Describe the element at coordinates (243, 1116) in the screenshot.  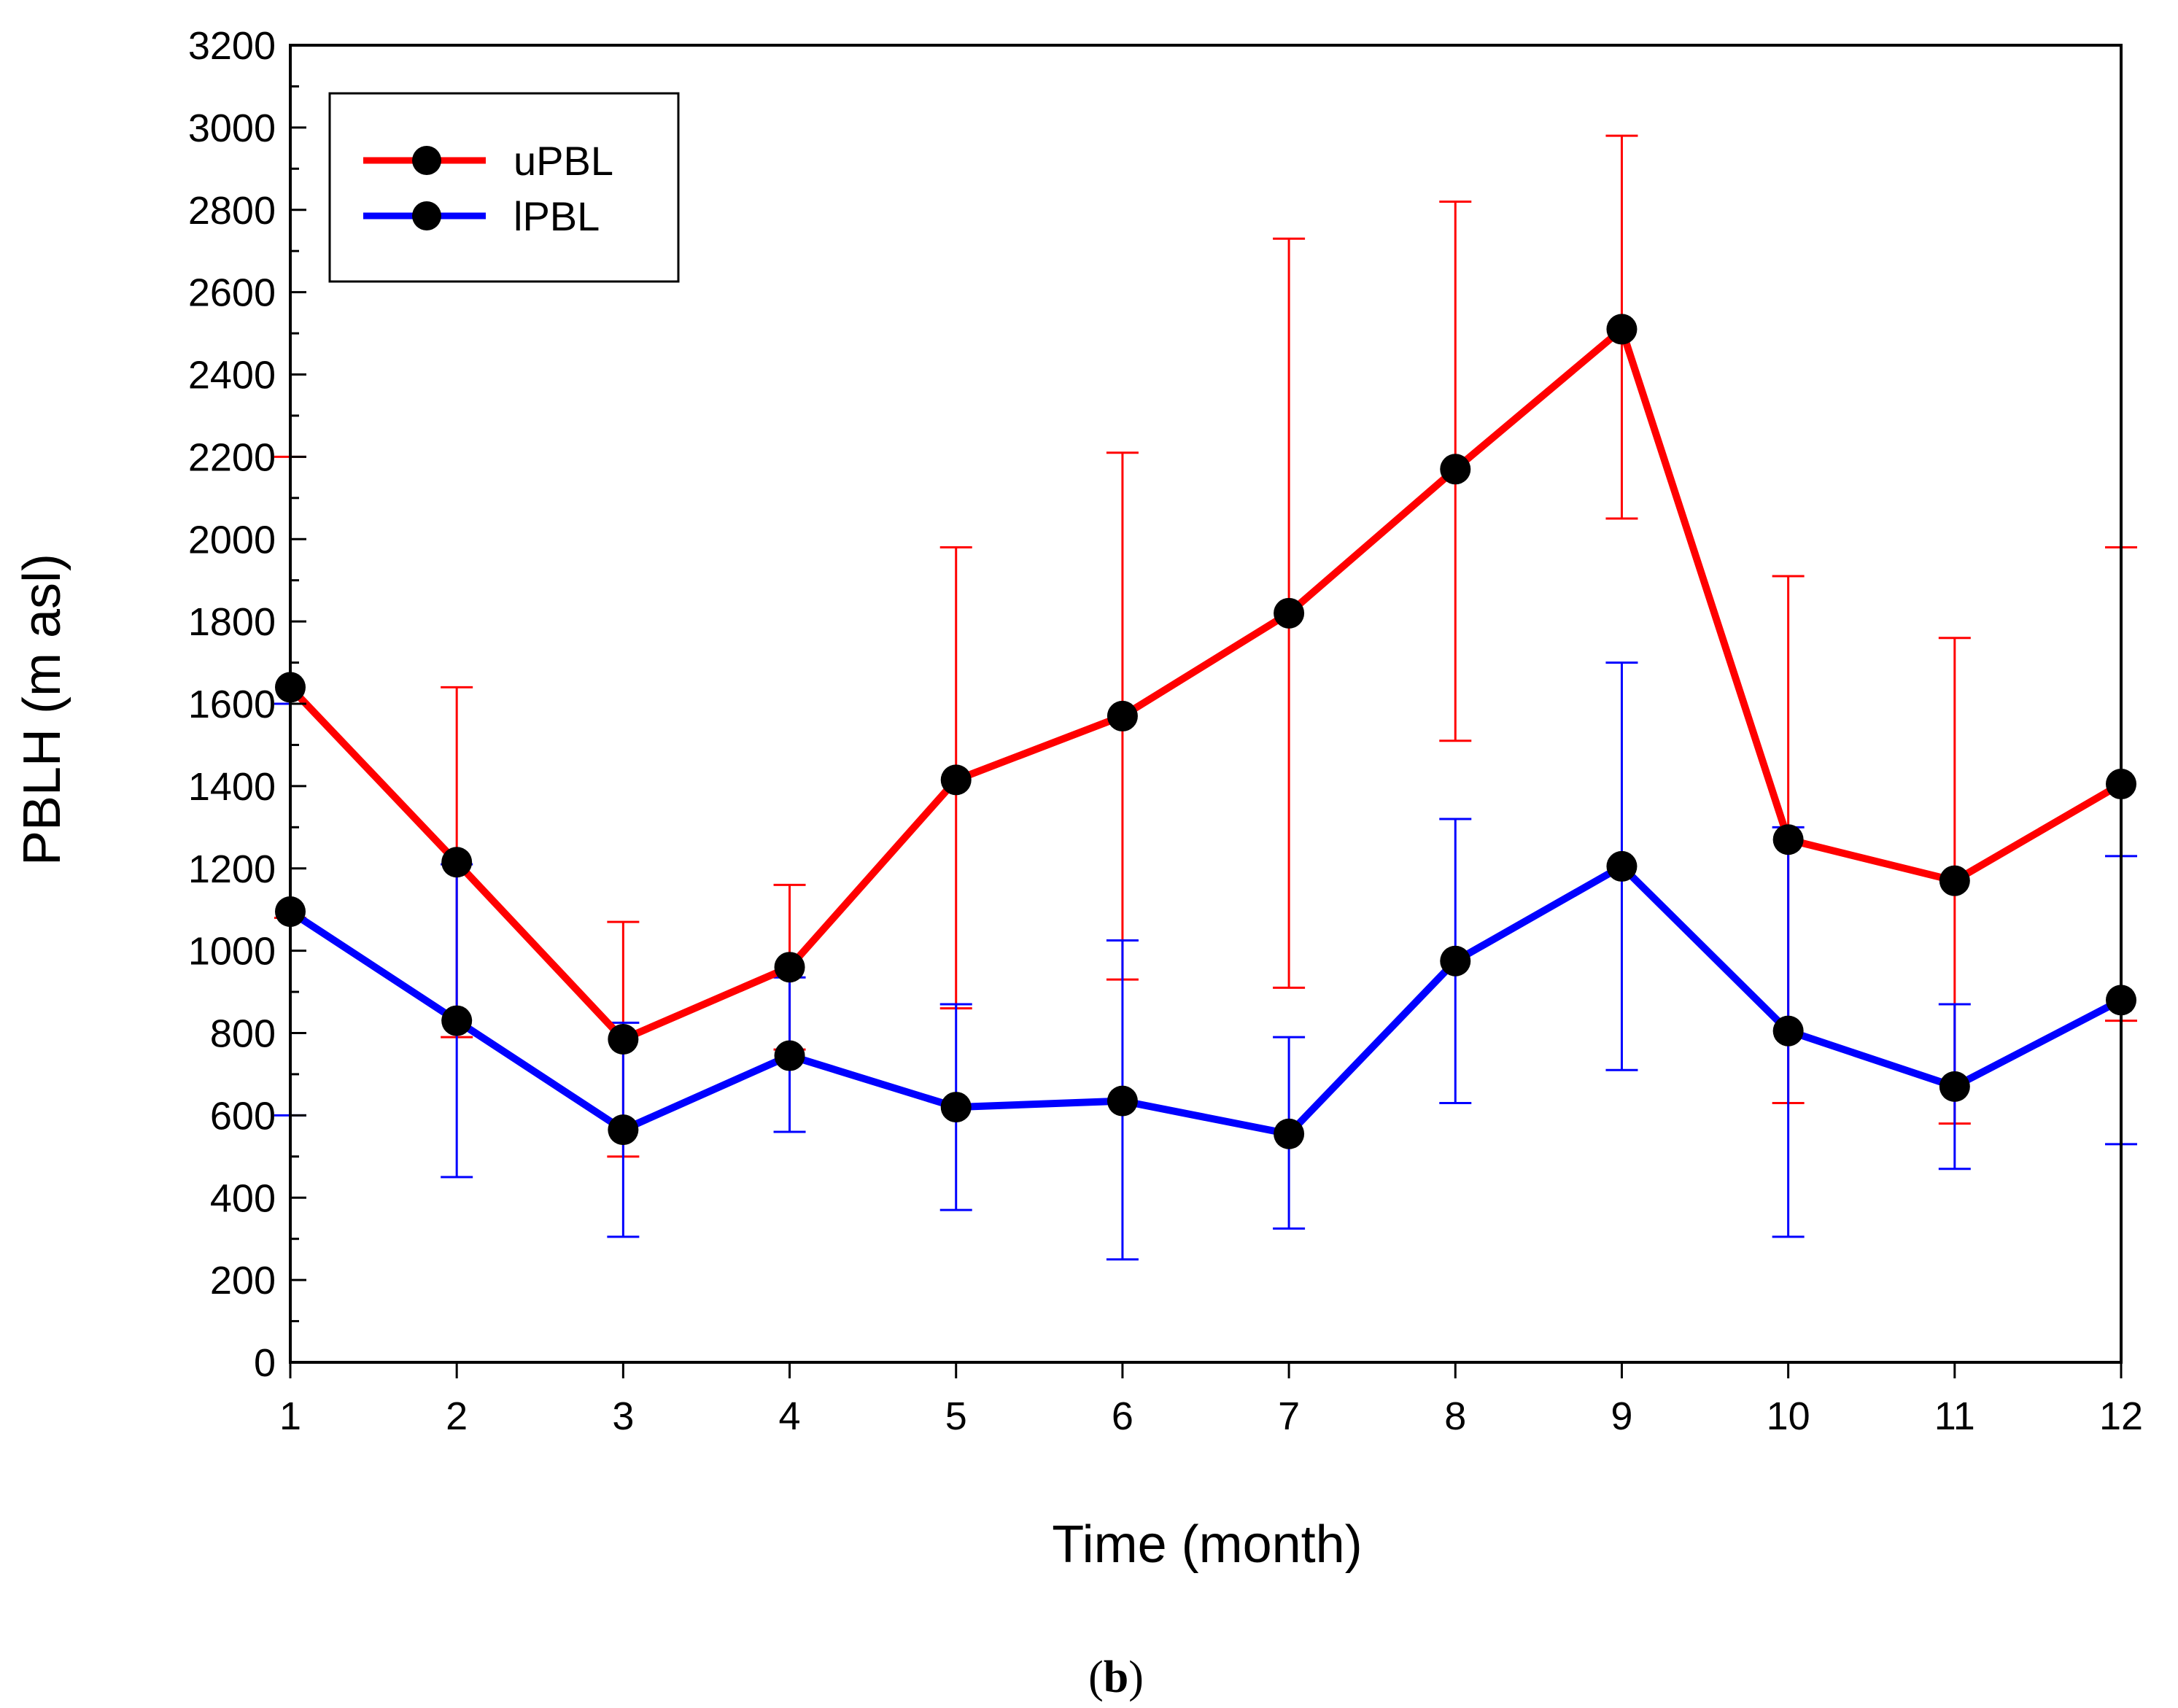
I see `y-tick-label: 600` at that location.